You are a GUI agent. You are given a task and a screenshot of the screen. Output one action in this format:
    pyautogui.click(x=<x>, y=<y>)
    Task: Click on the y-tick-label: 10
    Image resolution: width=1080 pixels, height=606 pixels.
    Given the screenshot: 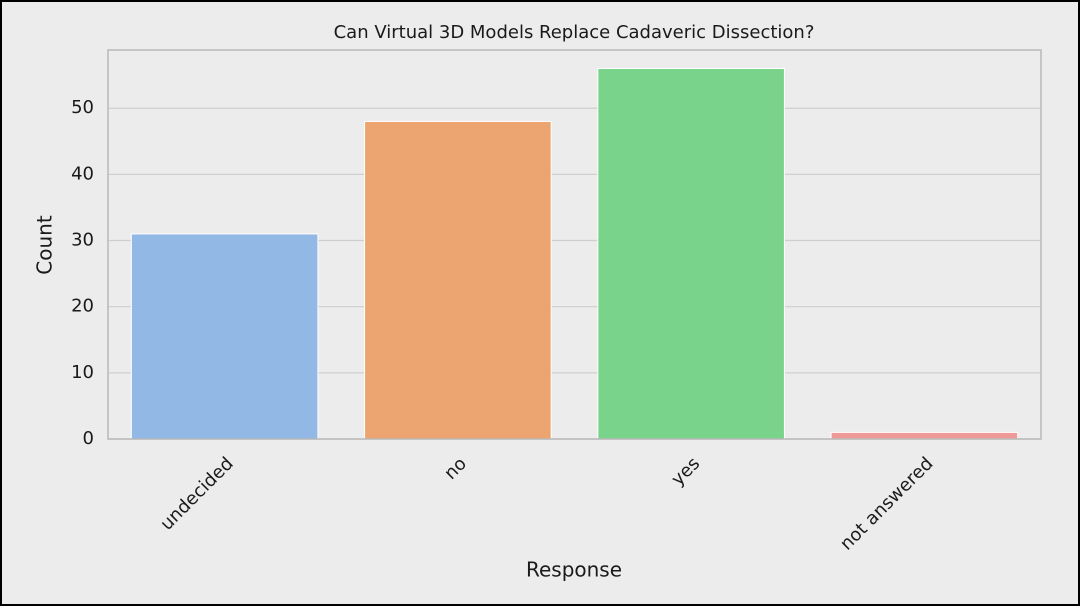 What is the action you would take?
    pyautogui.click(x=82, y=372)
    